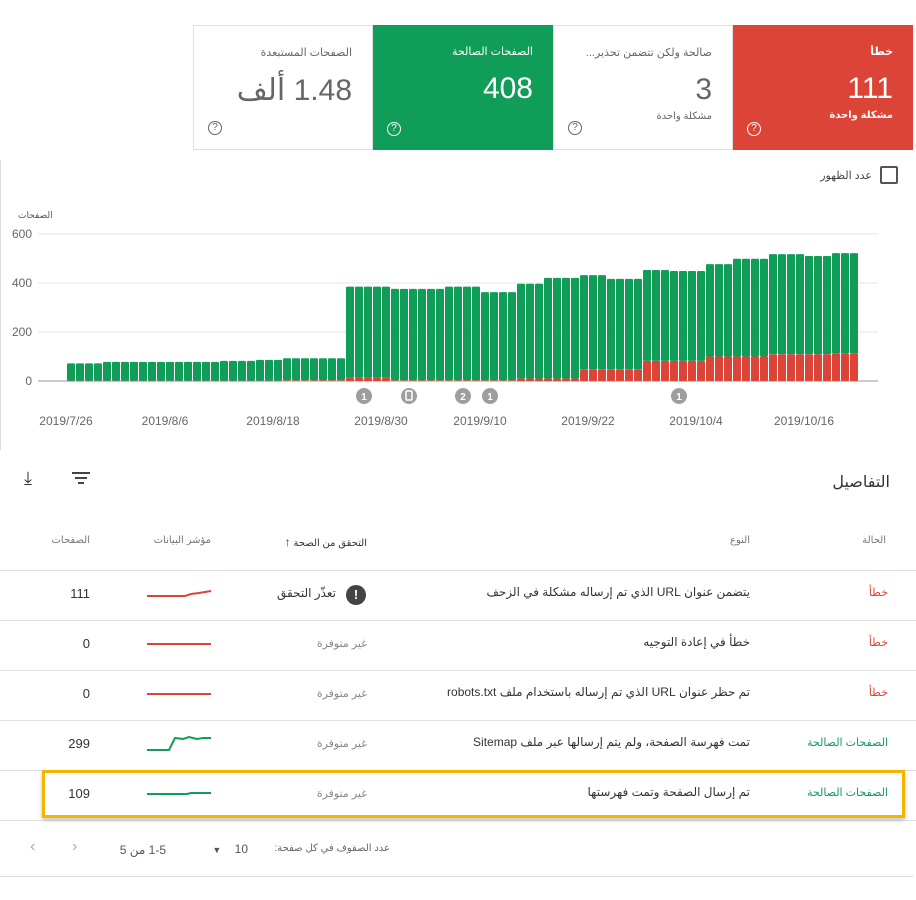 This screenshot has height=900, width=916. What do you see at coordinates (859, 175) in the screenshot?
I see `impressions-checkbox: عدد الظهور` at bounding box center [859, 175].